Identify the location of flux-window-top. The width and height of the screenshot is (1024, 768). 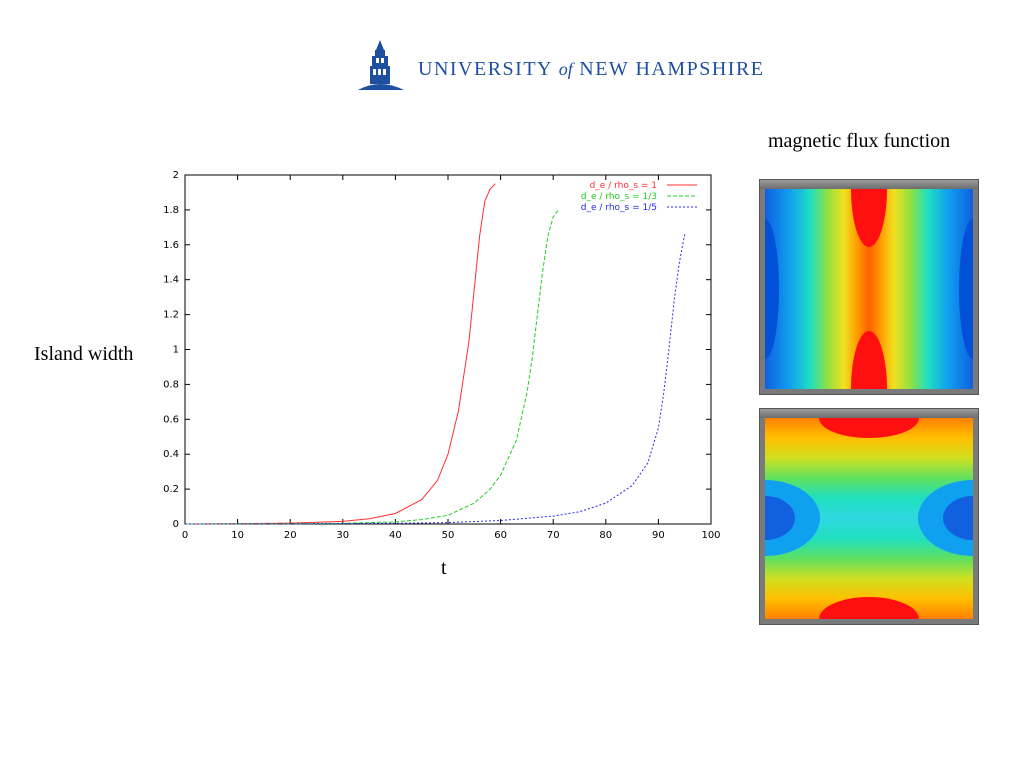
(869, 287).